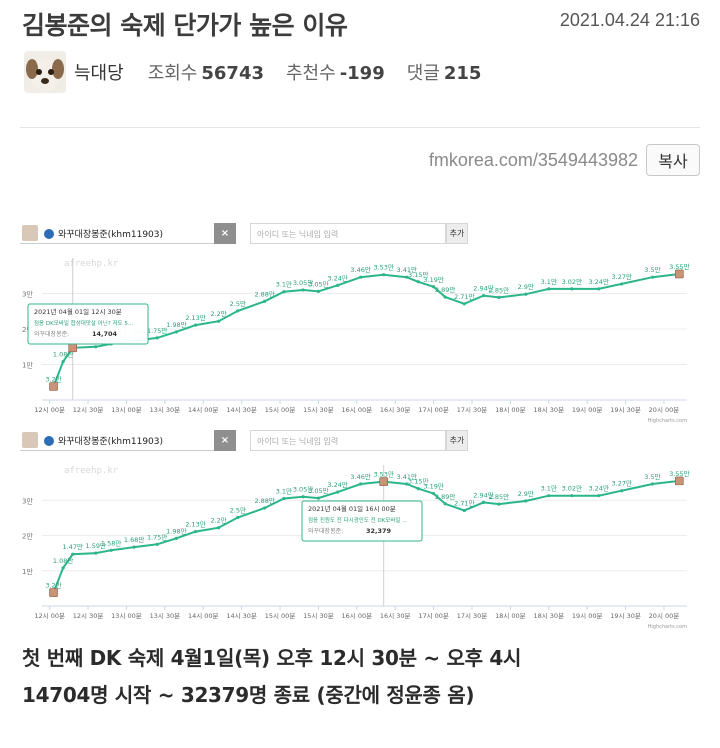 Image resolution: width=720 pixels, height=748 pixels. Describe the element at coordinates (335, 72) in the screenshot. I see `recommend-stat: 추천수 -199` at that location.